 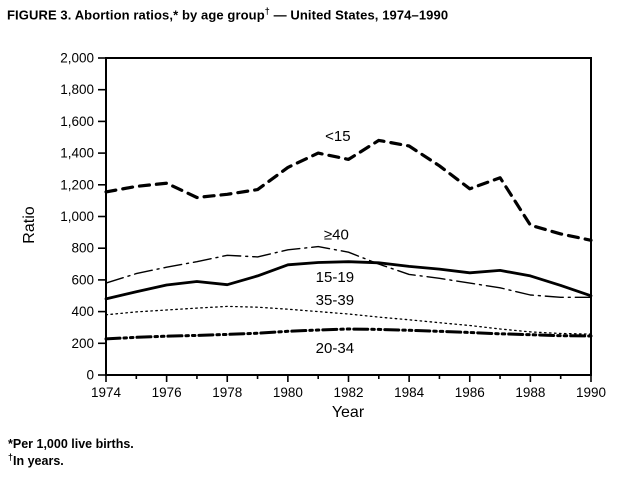 What do you see at coordinates (591, 392) in the screenshot?
I see `x-axis-tick-label: 1990` at bounding box center [591, 392].